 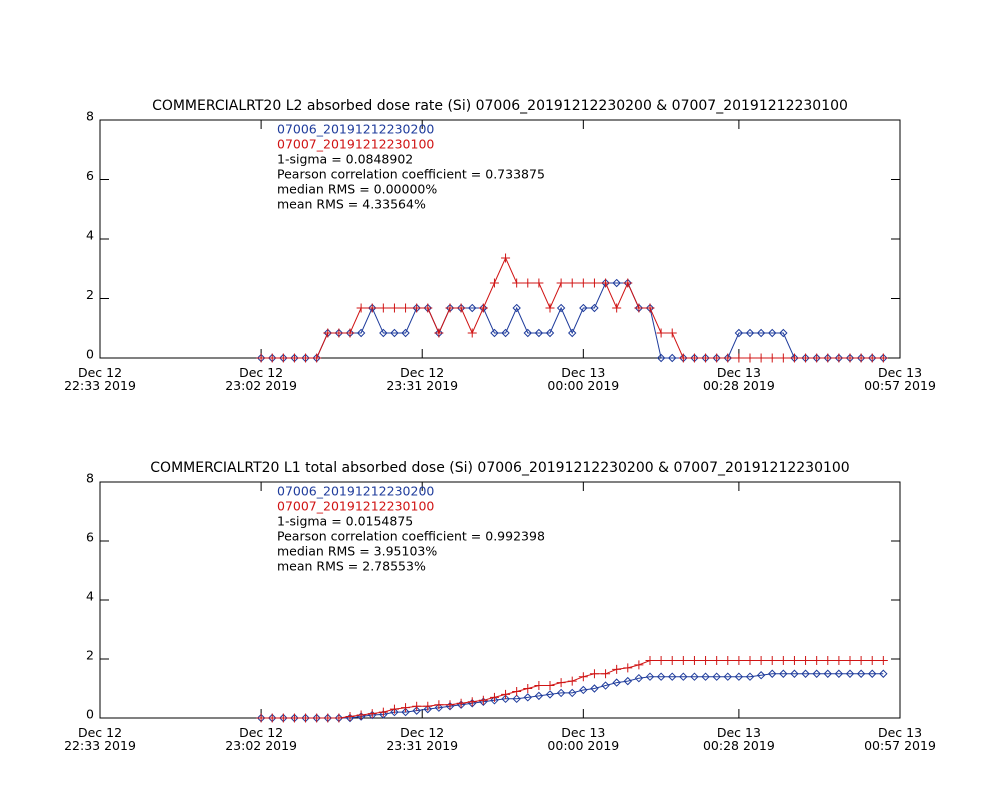 I want to click on y-tick-label: 0, so click(x=90, y=354).